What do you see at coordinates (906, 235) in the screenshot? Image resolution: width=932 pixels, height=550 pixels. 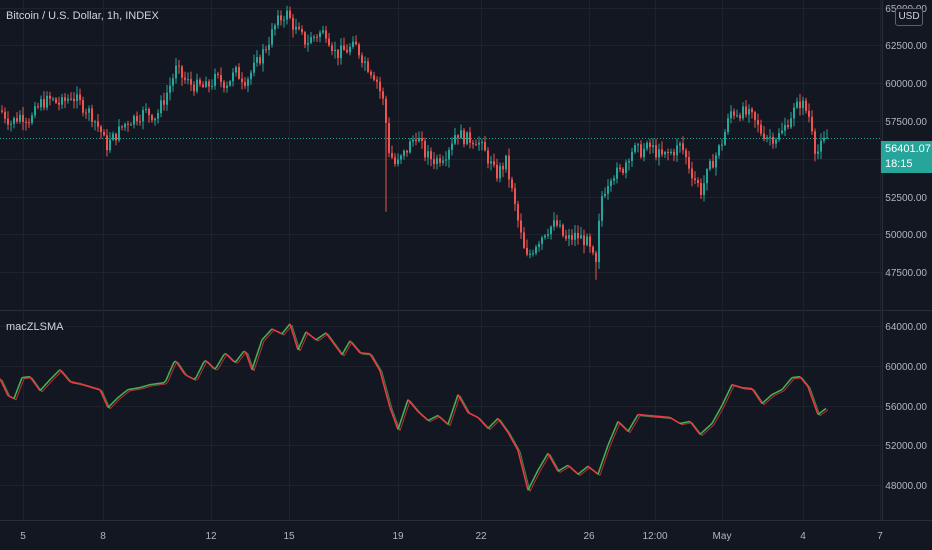 I see `price-tick-label: 50000.00` at bounding box center [906, 235].